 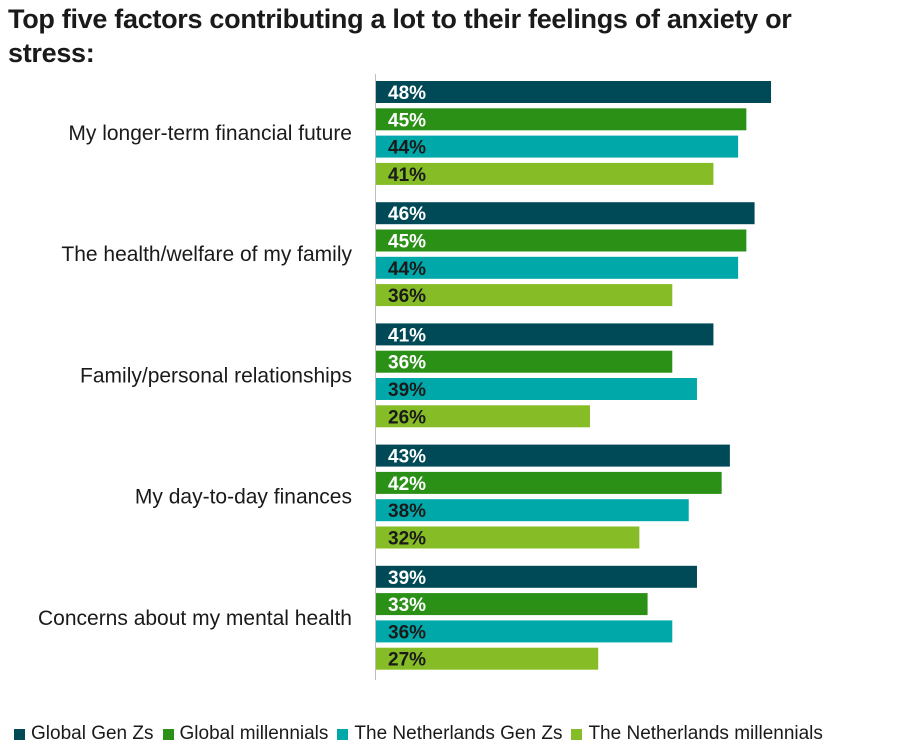 What do you see at coordinates (407, 511) in the screenshot?
I see `bar-value-label: 38%` at bounding box center [407, 511].